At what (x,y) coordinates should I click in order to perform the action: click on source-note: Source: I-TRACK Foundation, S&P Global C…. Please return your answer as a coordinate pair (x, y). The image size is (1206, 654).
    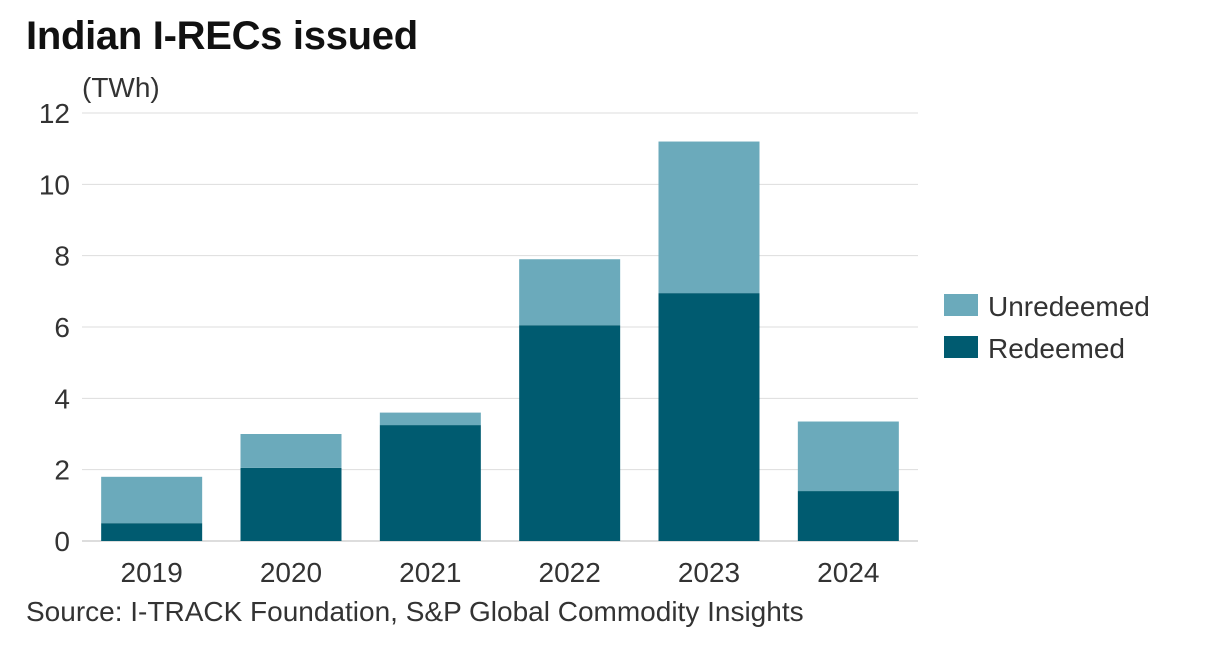
    Looking at the image, I should click on (415, 611).